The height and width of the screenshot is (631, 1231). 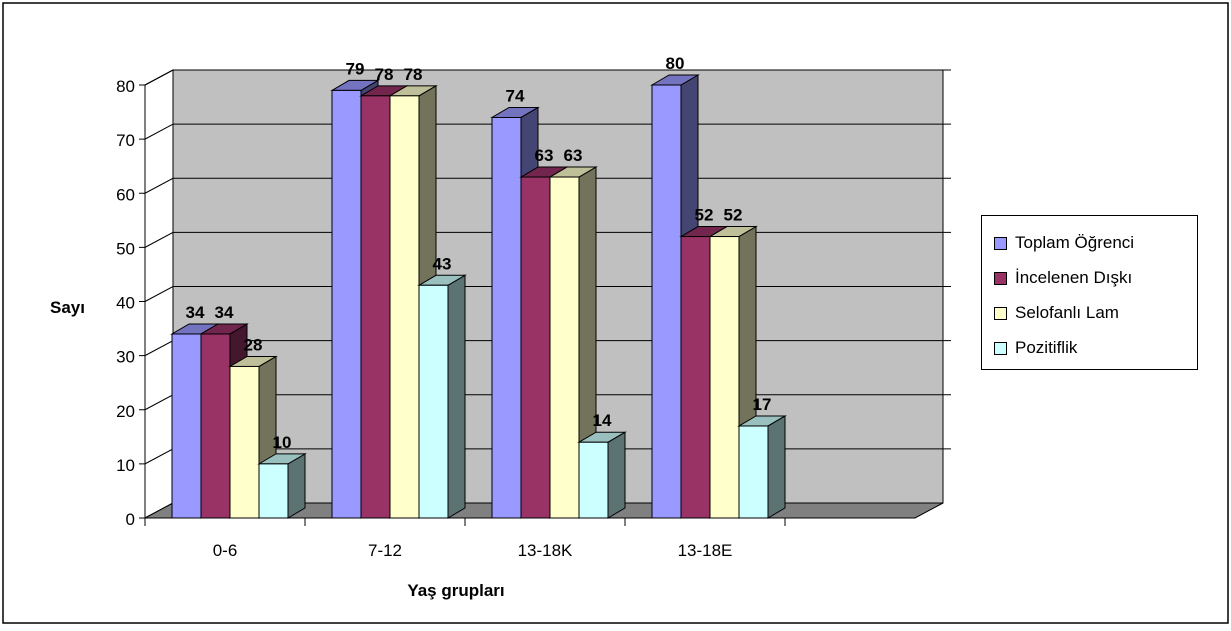 I want to click on legend-item-pozitiflik: Pozitiflik, so click(x=1035, y=348).